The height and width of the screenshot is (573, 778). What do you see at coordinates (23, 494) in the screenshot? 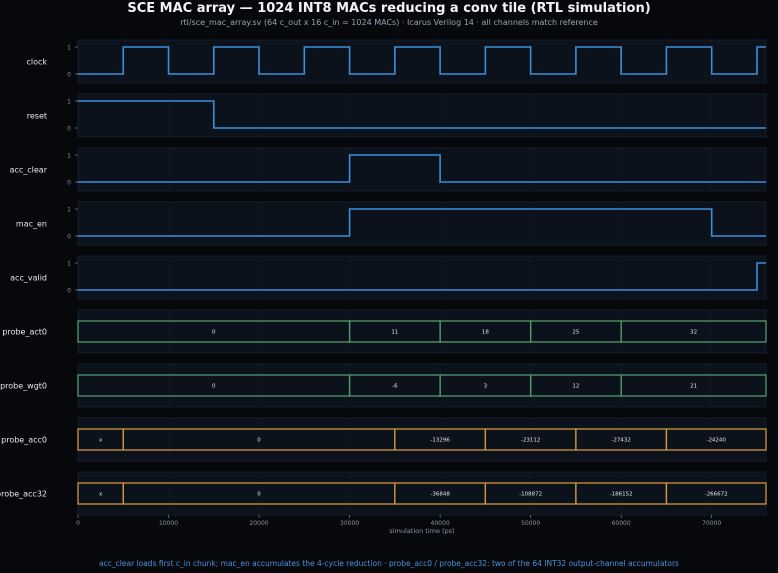
I see `signal-label: probe_acc32` at bounding box center [23, 494].